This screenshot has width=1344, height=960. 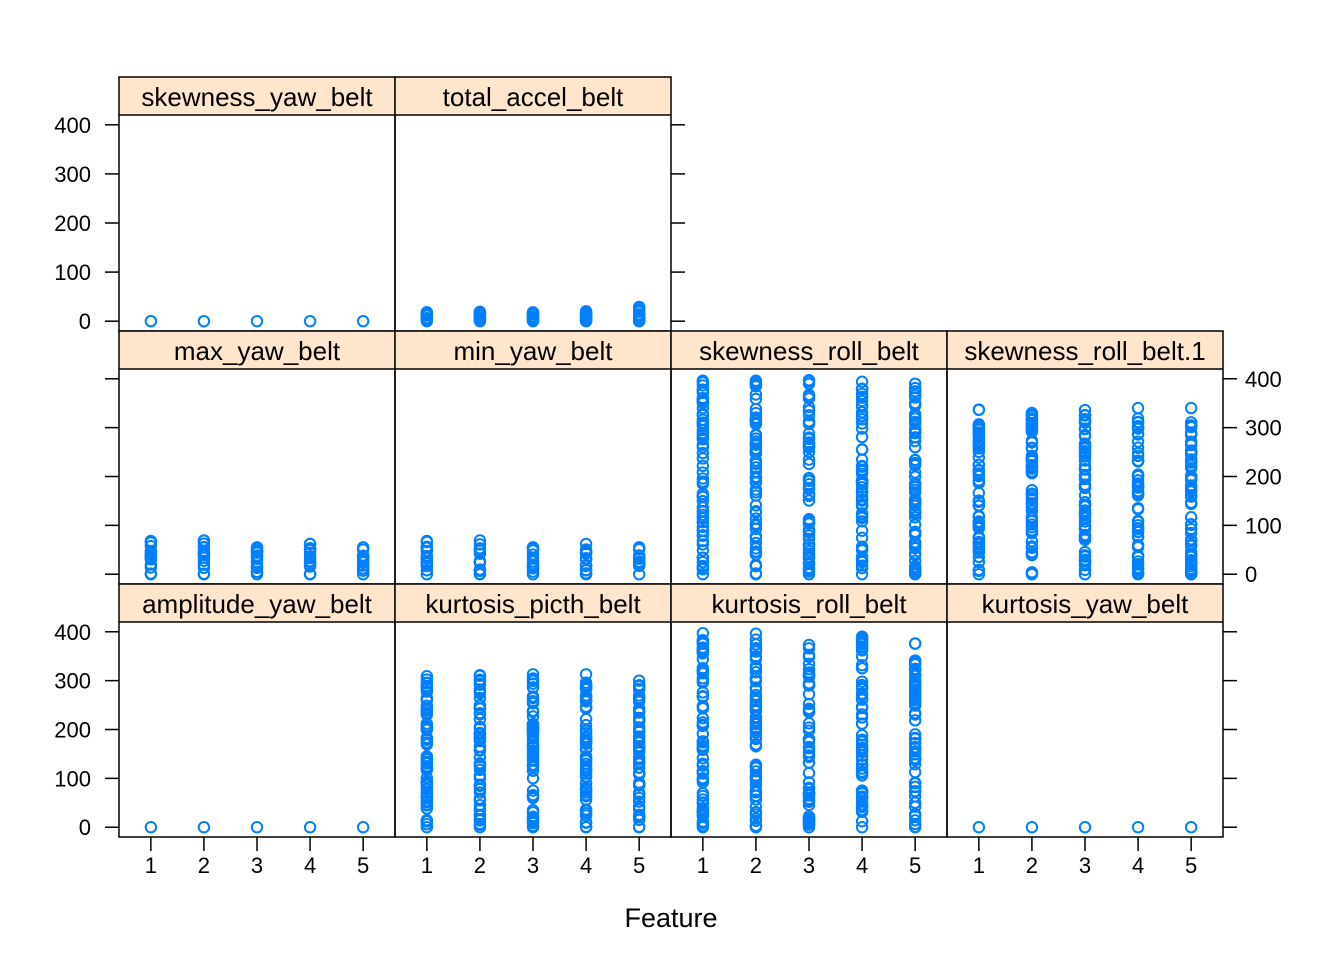 What do you see at coordinates (427, 865) in the screenshot?
I see `x-tick-label: 1` at bounding box center [427, 865].